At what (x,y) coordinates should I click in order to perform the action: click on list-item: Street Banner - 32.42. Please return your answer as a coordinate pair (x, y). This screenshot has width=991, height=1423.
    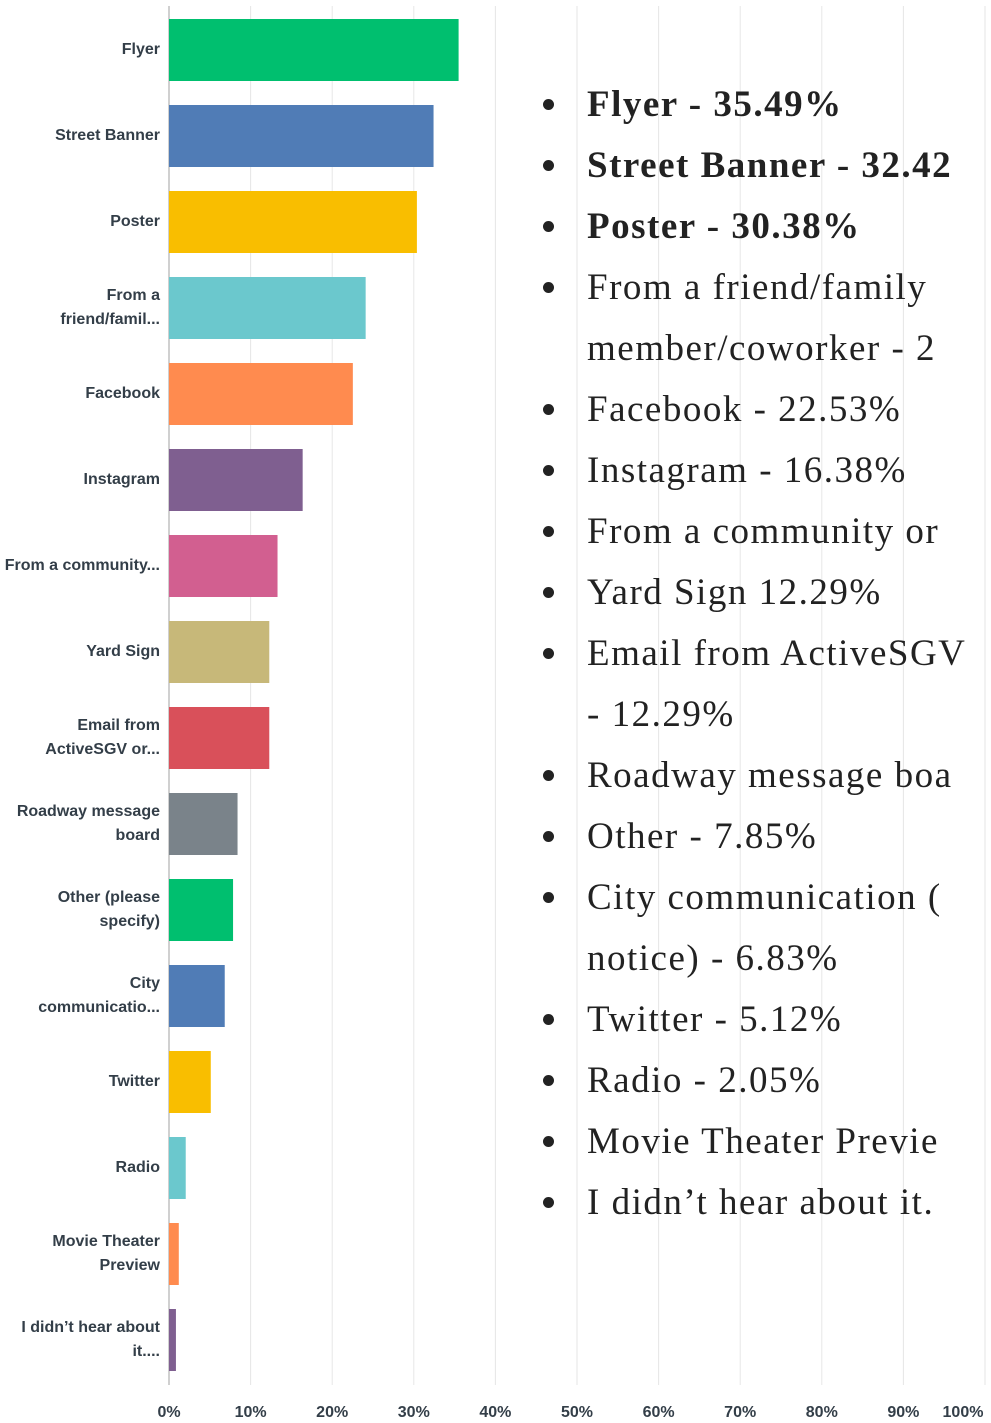
    Looking at the image, I should click on (765, 165).